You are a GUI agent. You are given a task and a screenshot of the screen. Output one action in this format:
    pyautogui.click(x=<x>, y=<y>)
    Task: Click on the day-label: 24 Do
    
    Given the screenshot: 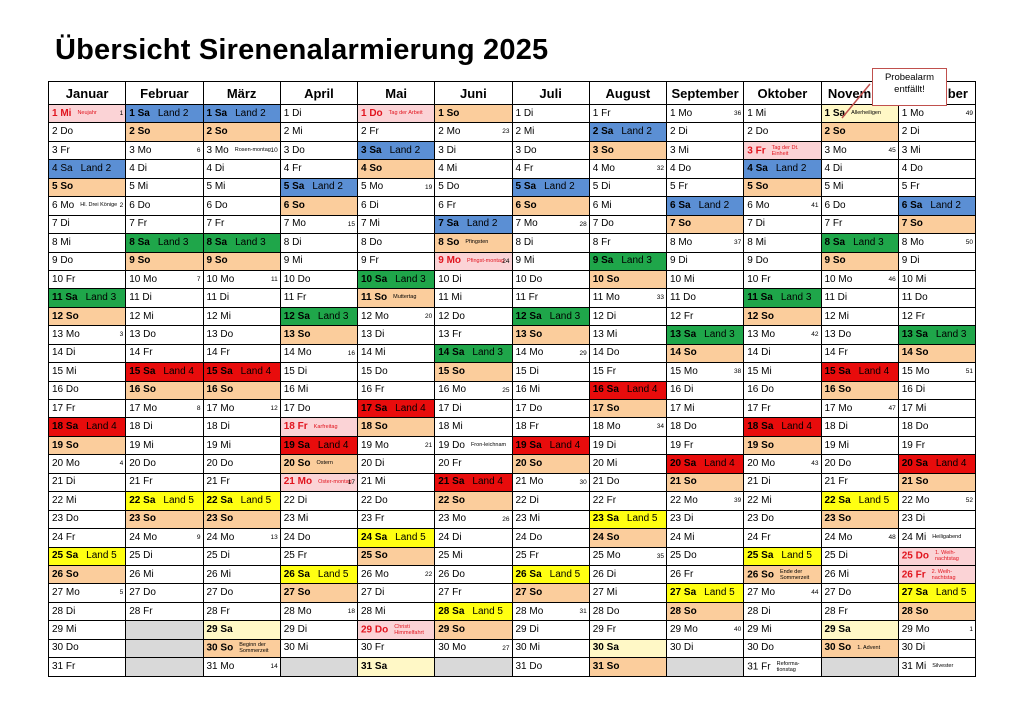 What is the action you would take?
    pyautogui.click(x=297, y=537)
    